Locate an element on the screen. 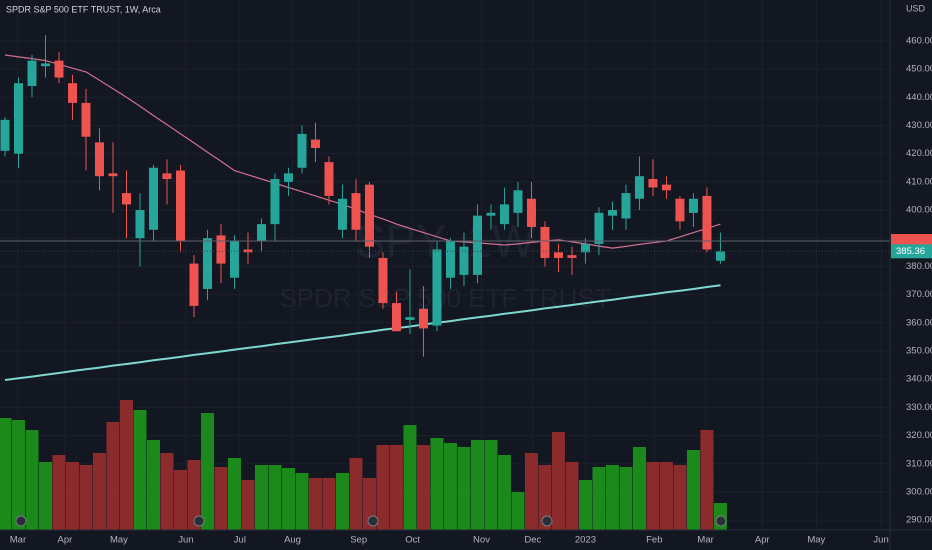  moving-average is located at coordinates (362, 332).